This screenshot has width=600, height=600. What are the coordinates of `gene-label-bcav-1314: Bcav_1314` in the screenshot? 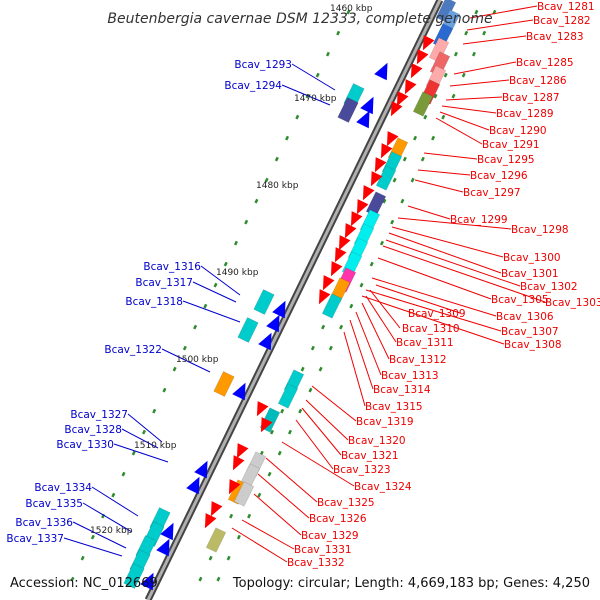 It's located at (402, 390).